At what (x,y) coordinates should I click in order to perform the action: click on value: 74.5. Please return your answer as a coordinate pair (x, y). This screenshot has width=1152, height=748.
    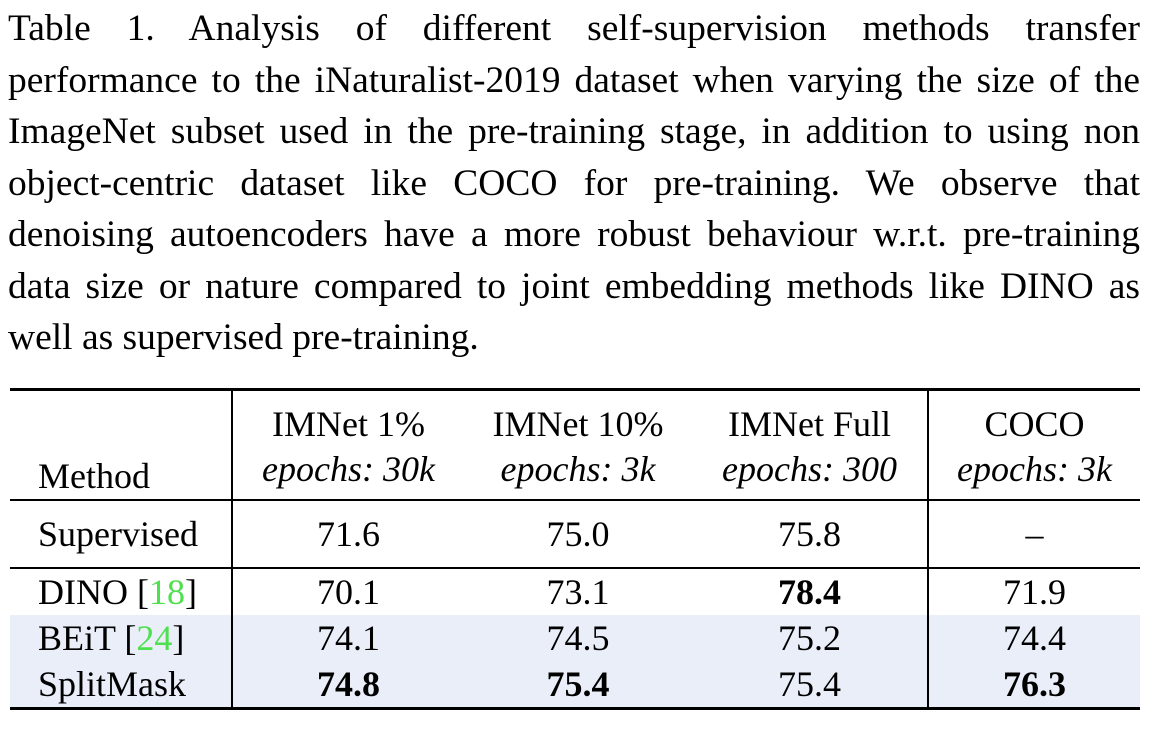
    Looking at the image, I should click on (578, 638).